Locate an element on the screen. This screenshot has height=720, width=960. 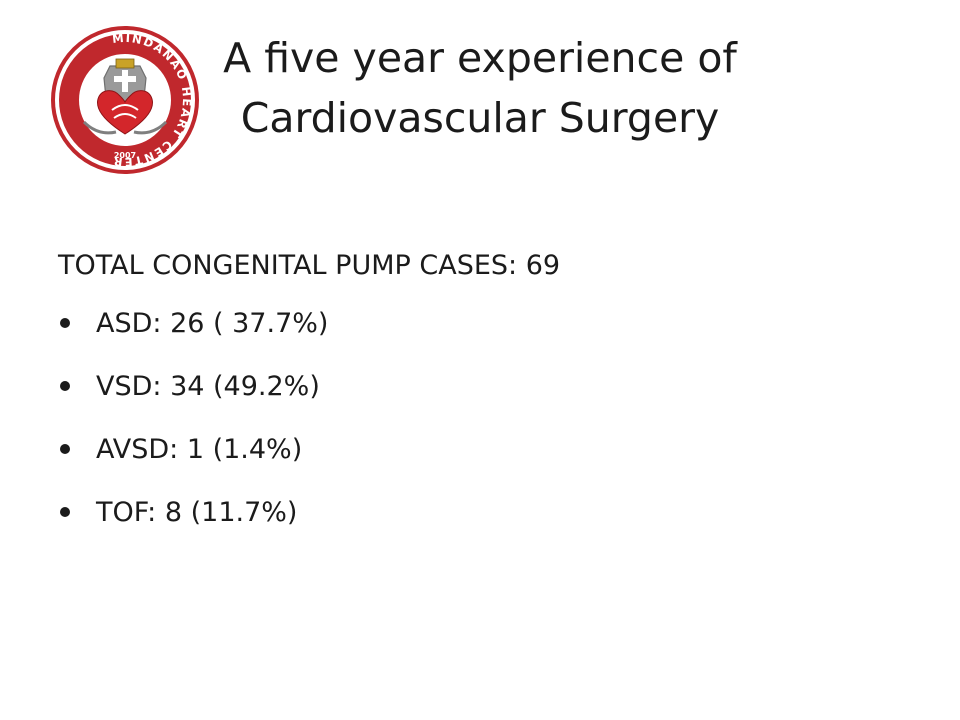
total-cases-heading: TOTAL CONGENITAL PUMP CASES: 69 is located at coordinates (309, 265).